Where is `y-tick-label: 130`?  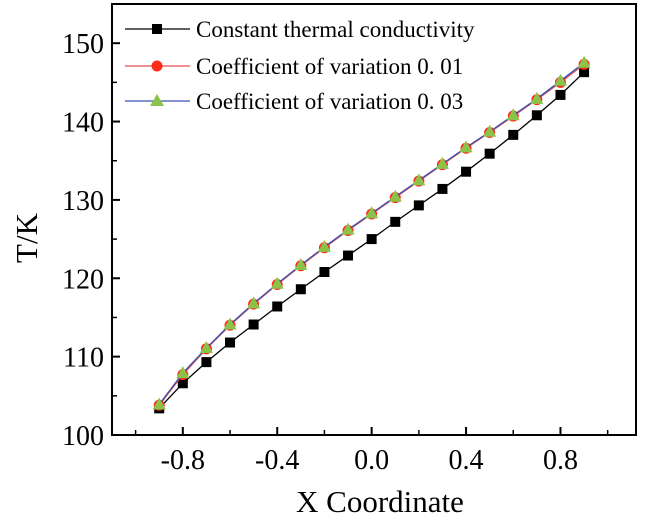
y-tick-label: 130 is located at coordinates (83, 201).